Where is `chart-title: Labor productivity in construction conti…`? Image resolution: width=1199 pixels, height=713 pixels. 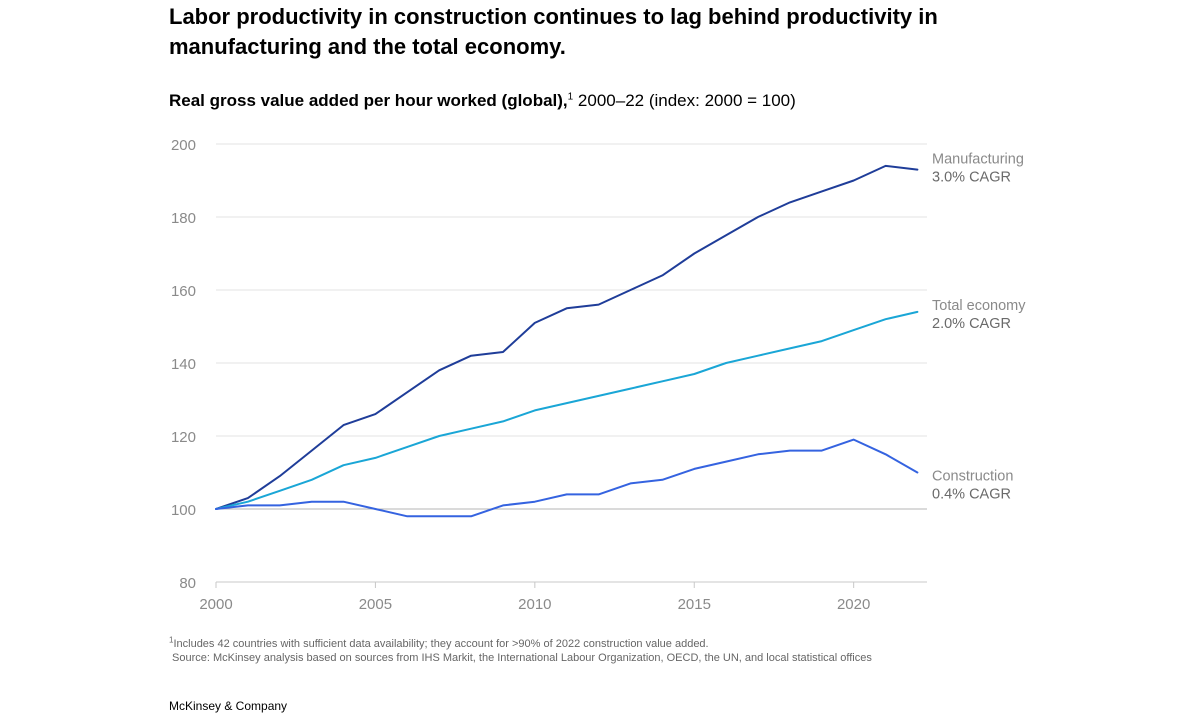
chart-title: Labor productivity in construction conti… is located at coordinates (553, 31).